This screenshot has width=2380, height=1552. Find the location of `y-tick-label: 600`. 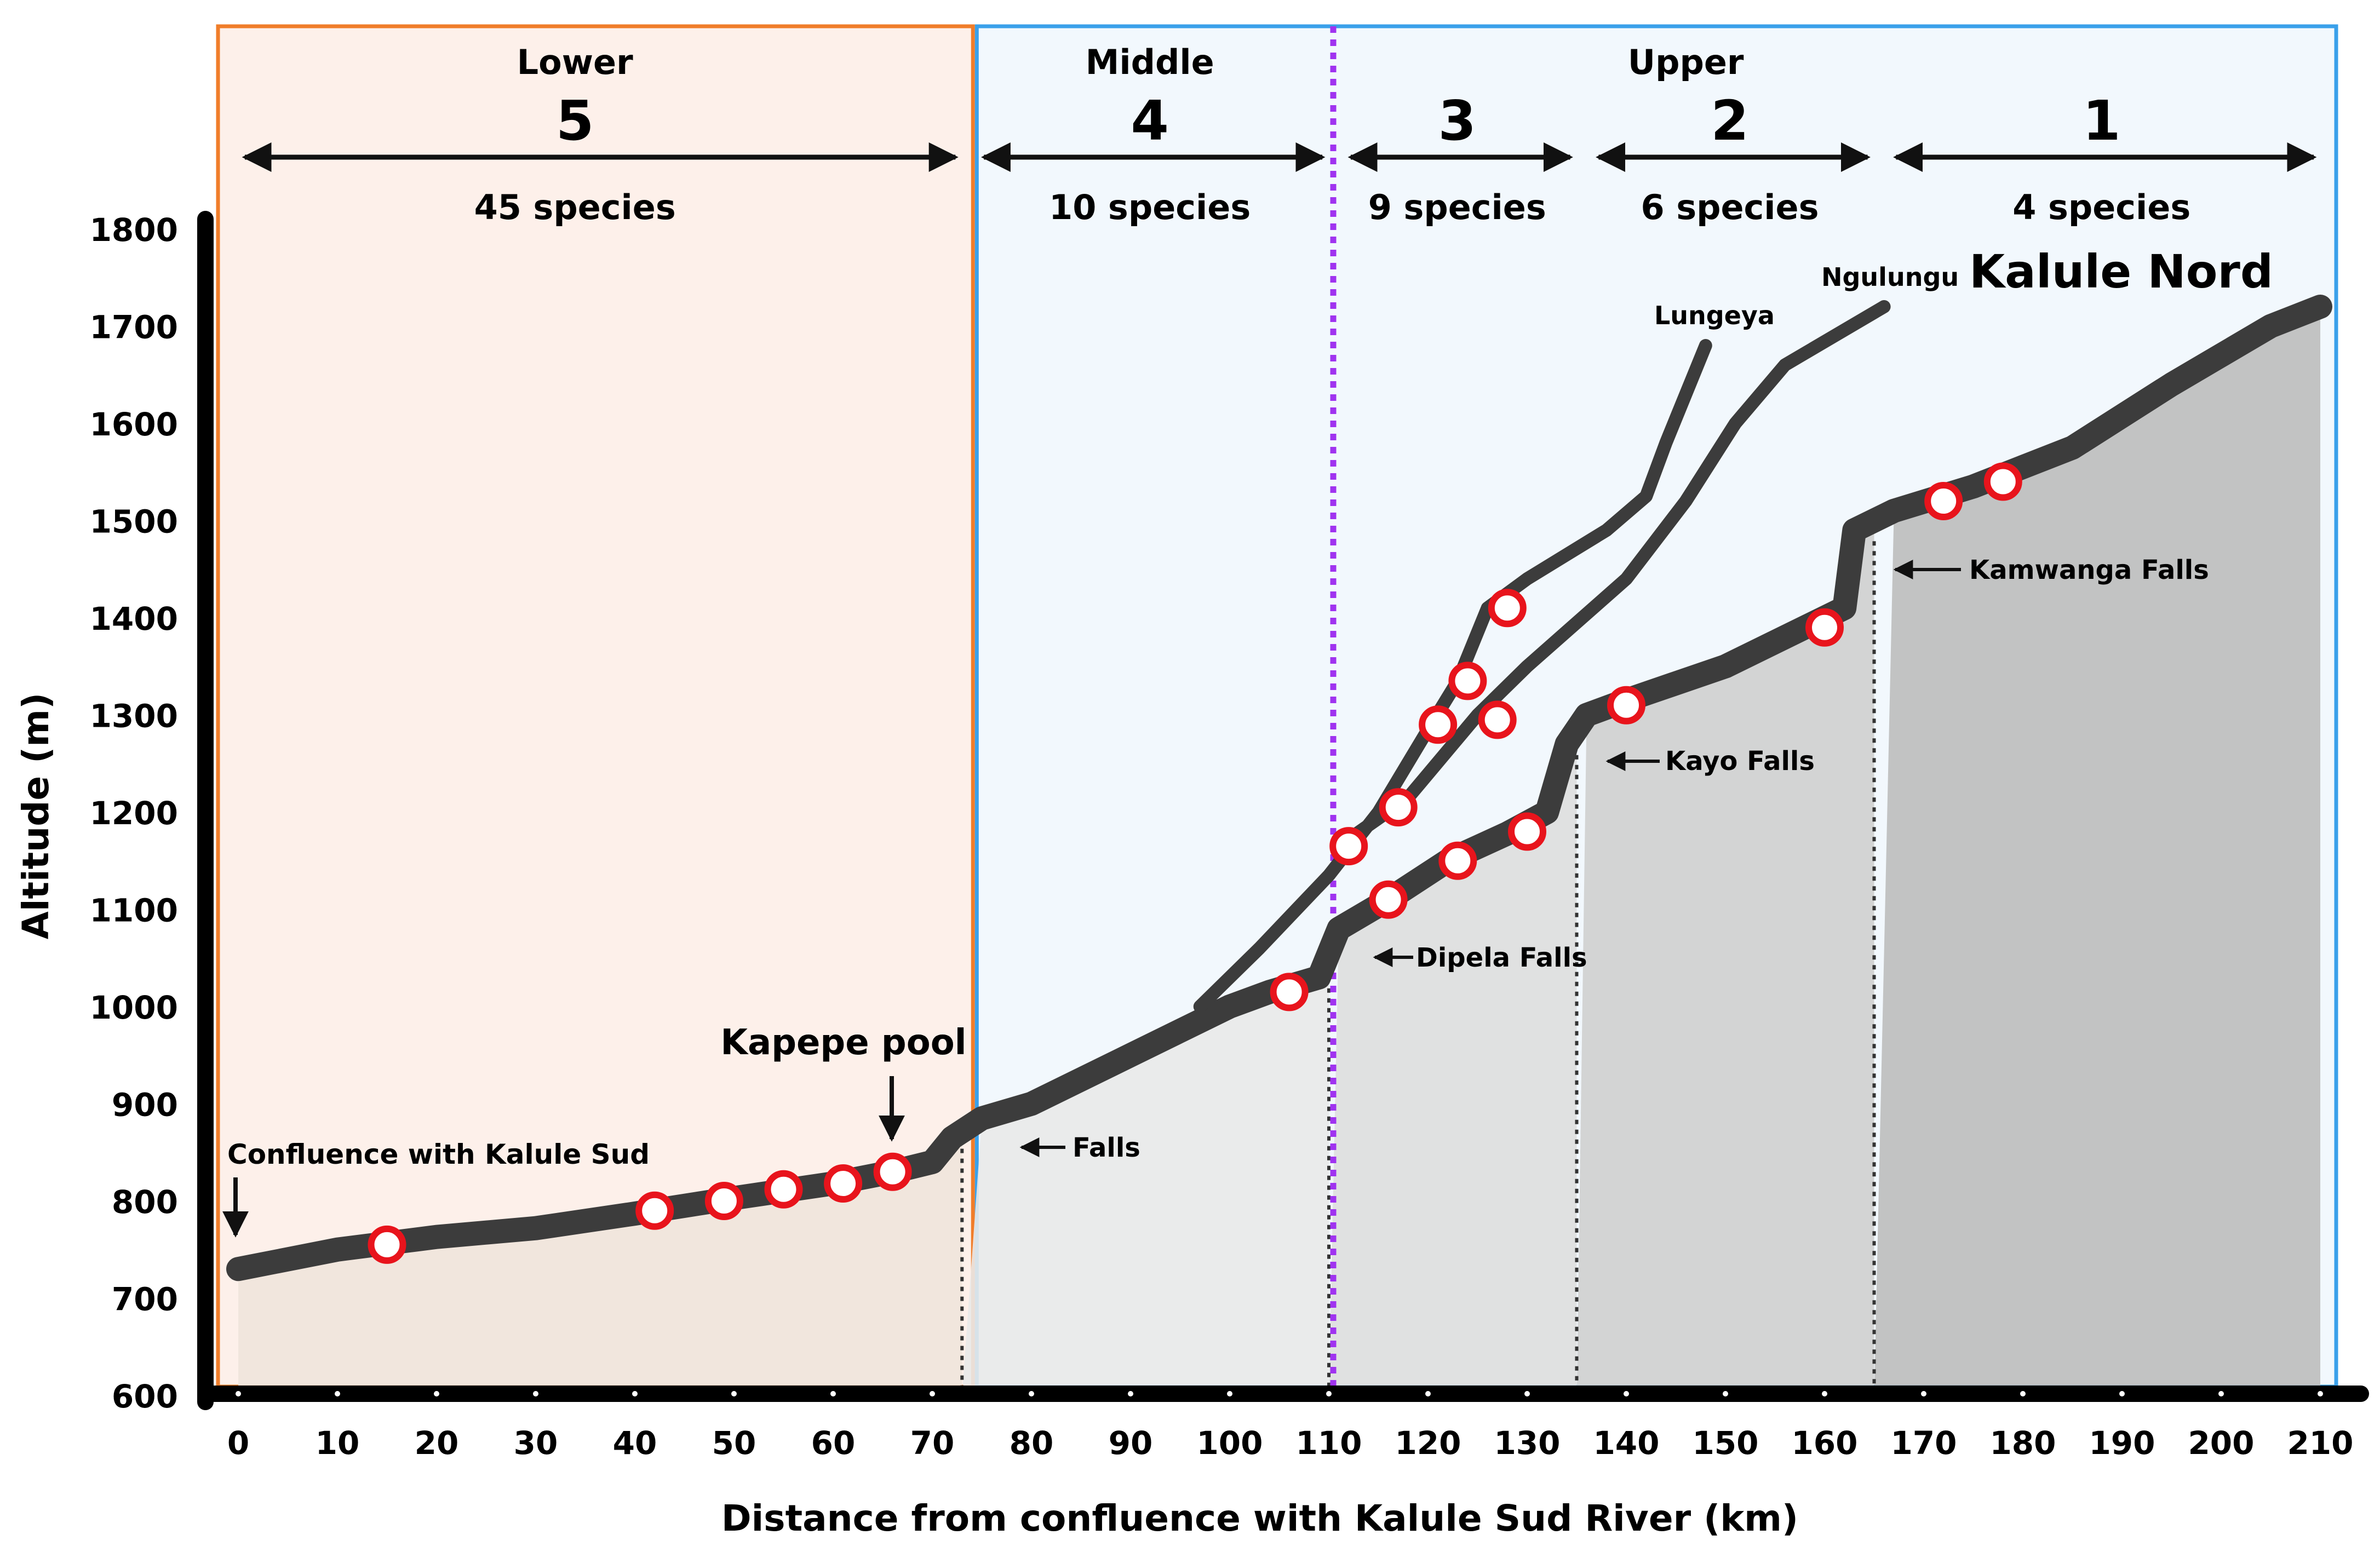

y-tick-label: 600 is located at coordinates (145, 1396).